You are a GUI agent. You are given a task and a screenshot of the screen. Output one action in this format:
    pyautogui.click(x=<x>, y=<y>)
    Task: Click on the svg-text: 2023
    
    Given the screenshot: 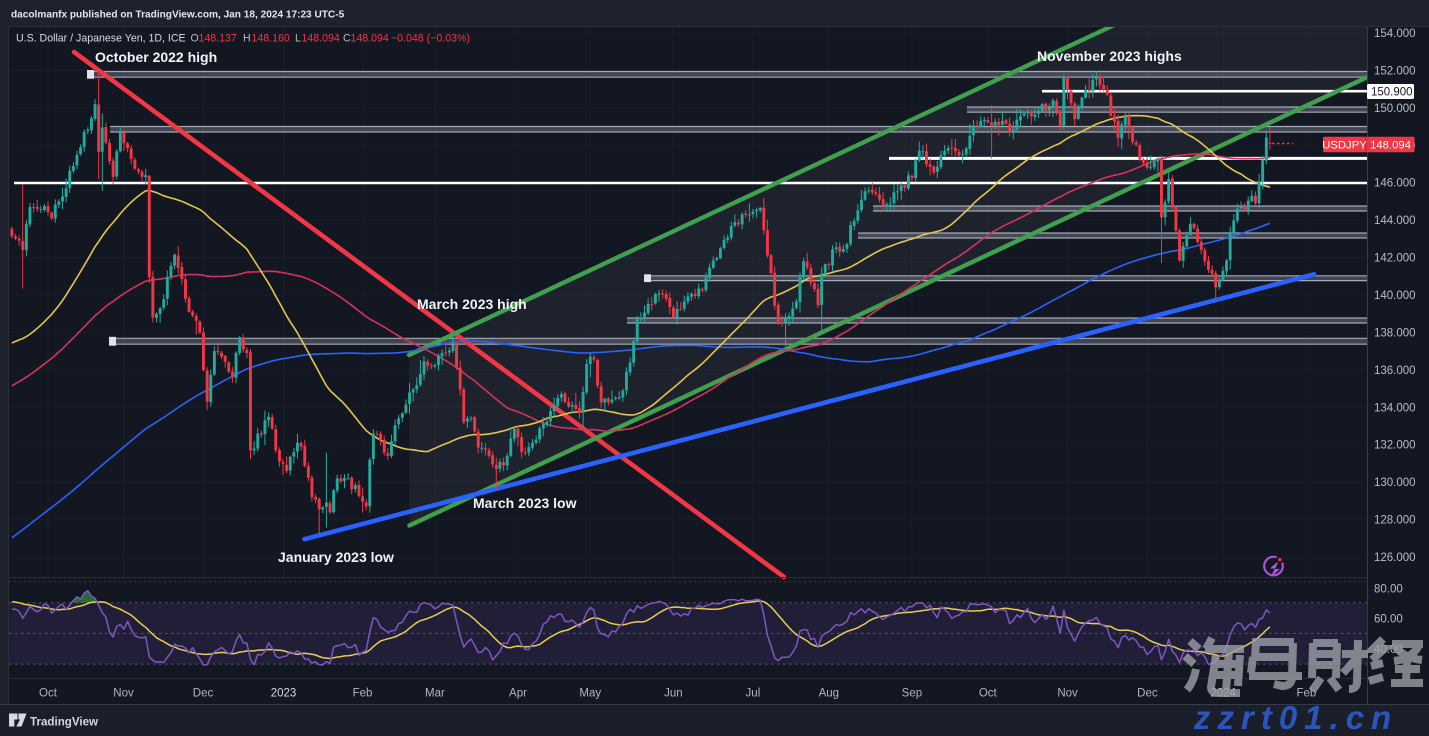 What is the action you would take?
    pyautogui.click(x=284, y=694)
    